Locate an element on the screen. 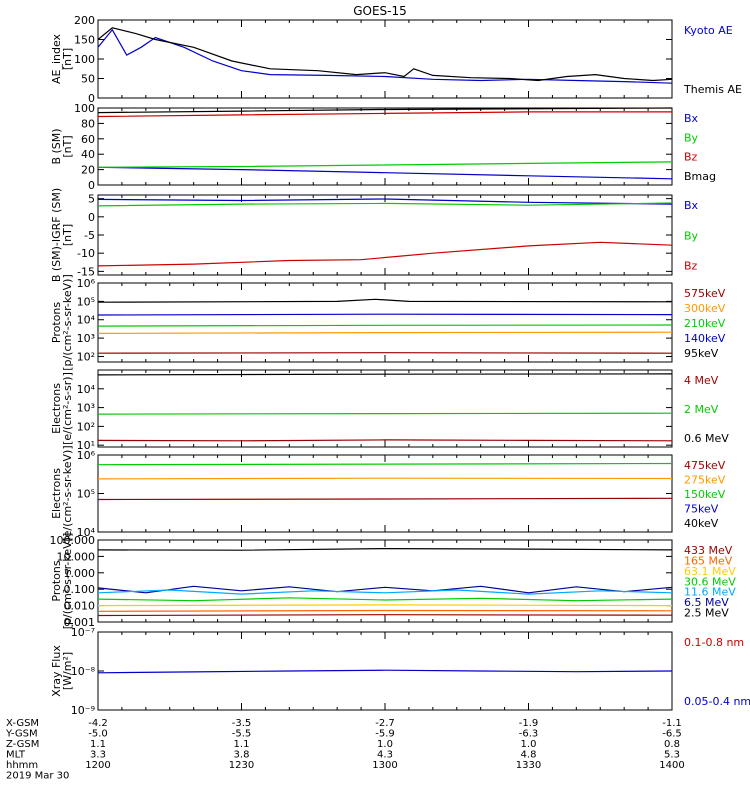  series-line-themis-ae is located at coordinates (385, 54).